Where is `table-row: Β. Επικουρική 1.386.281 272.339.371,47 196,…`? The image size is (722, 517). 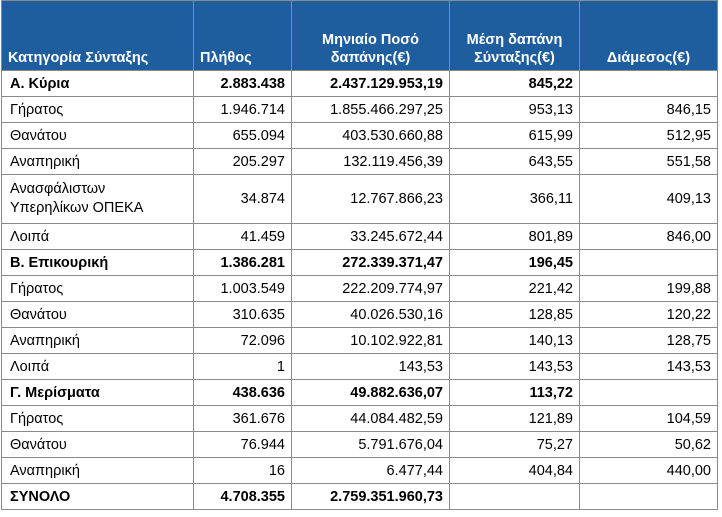
table-row: Β. Επικουρική 1.386.281 272.339.371,47 196,… is located at coordinates (359, 262).